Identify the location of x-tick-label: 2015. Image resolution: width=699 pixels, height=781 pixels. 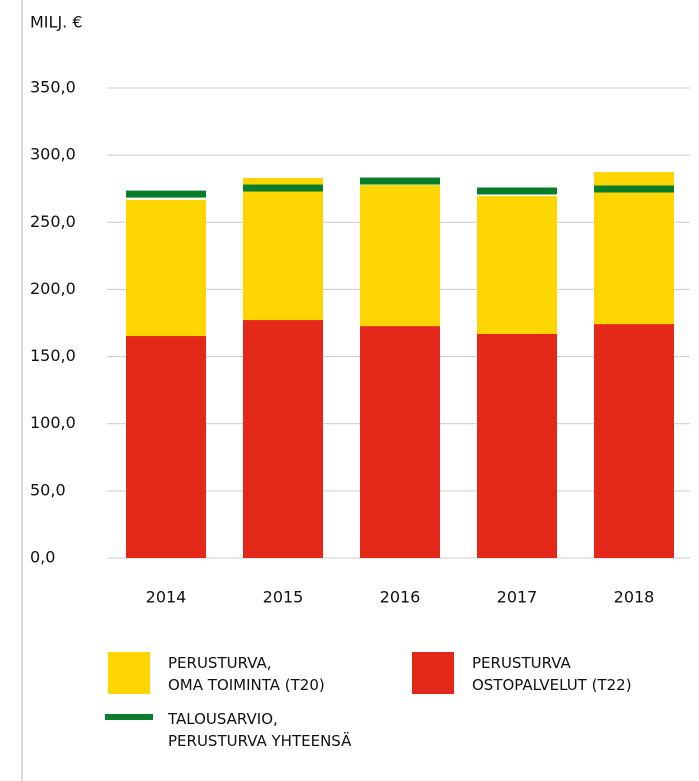
(283, 597).